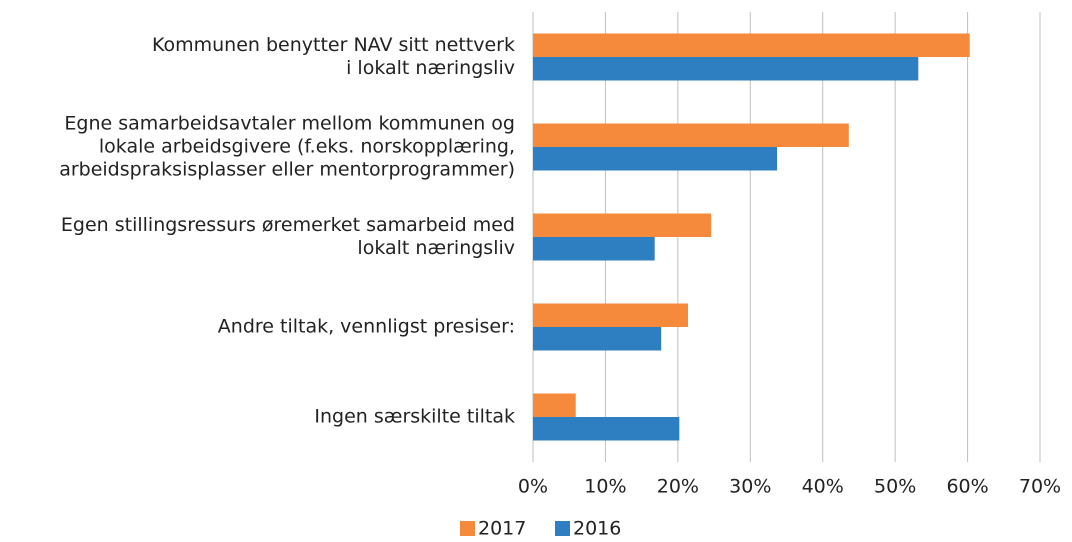 The width and height of the screenshot is (1072, 542). What do you see at coordinates (1040, 487) in the screenshot?
I see `x-tick-label: 70%` at bounding box center [1040, 487].